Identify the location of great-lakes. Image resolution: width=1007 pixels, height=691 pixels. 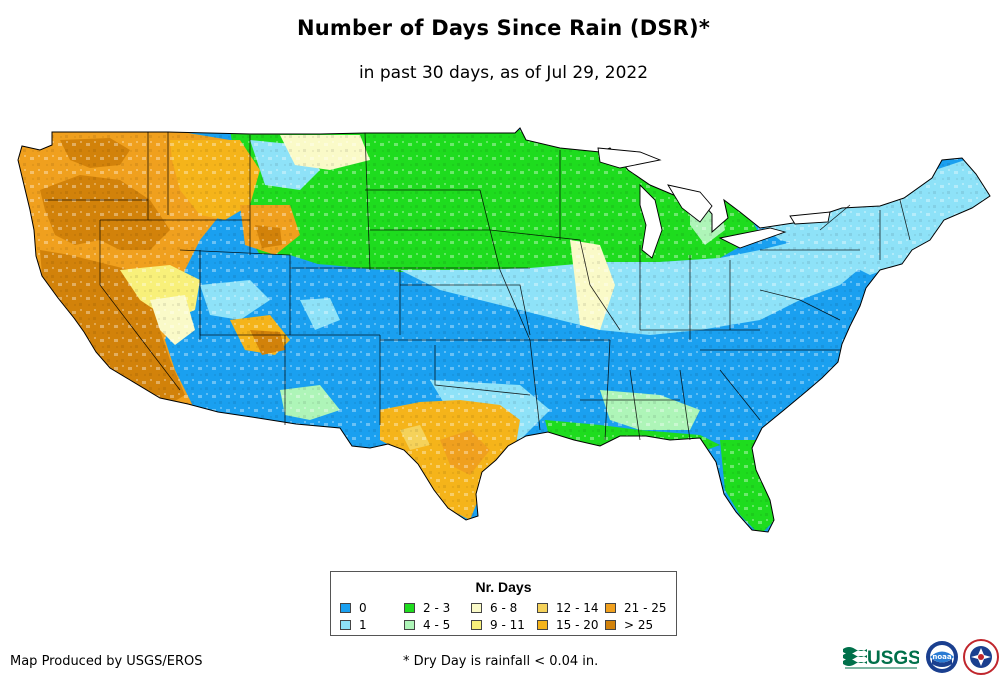
(714, 203).